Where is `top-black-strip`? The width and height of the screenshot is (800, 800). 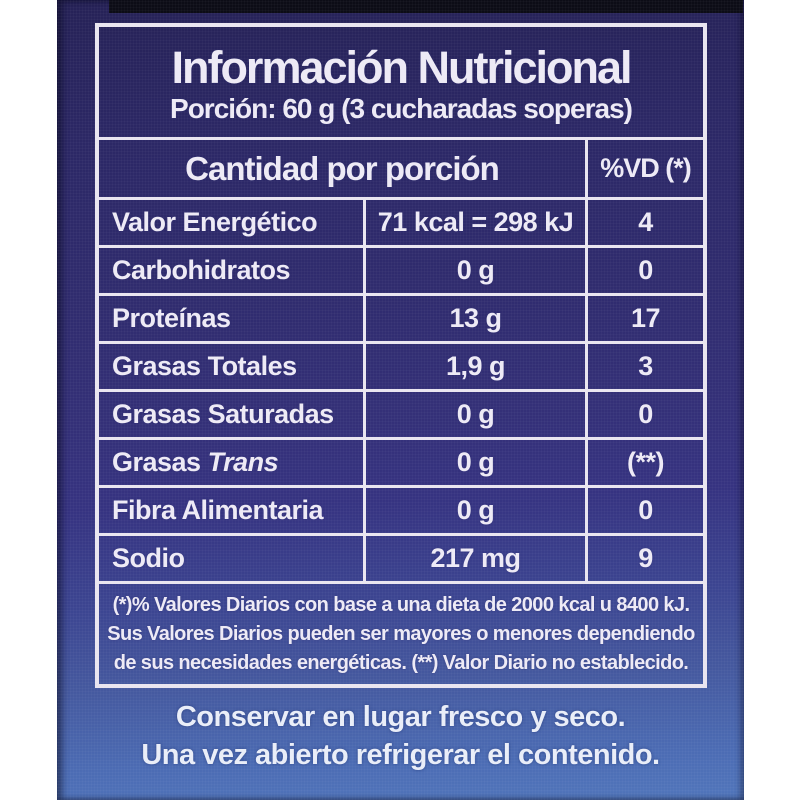 top-black-strip is located at coordinates (426, 6).